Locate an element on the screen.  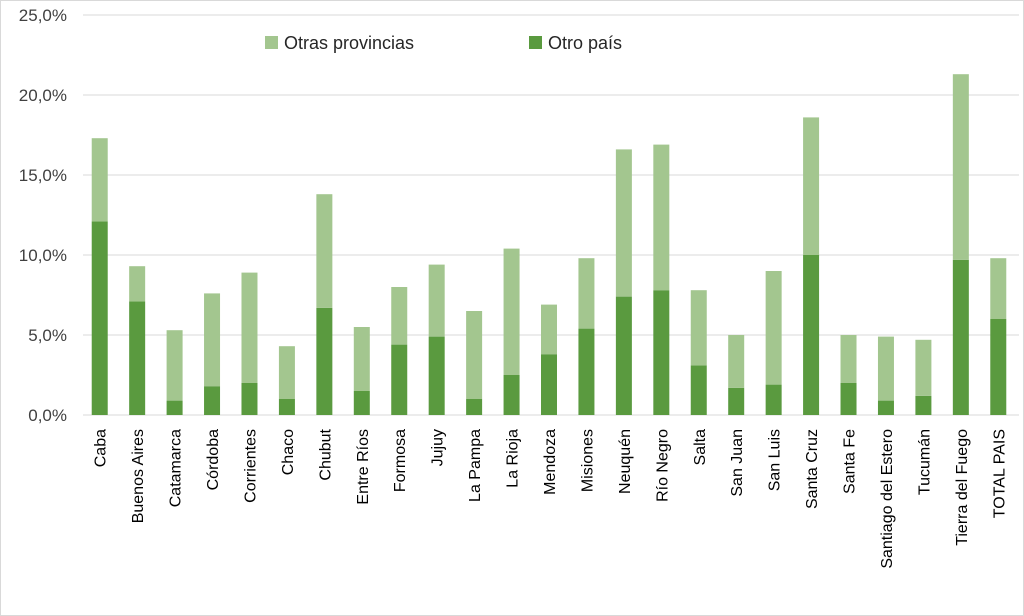
bar-otras-provincias-tucuman is located at coordinates (923, 367).